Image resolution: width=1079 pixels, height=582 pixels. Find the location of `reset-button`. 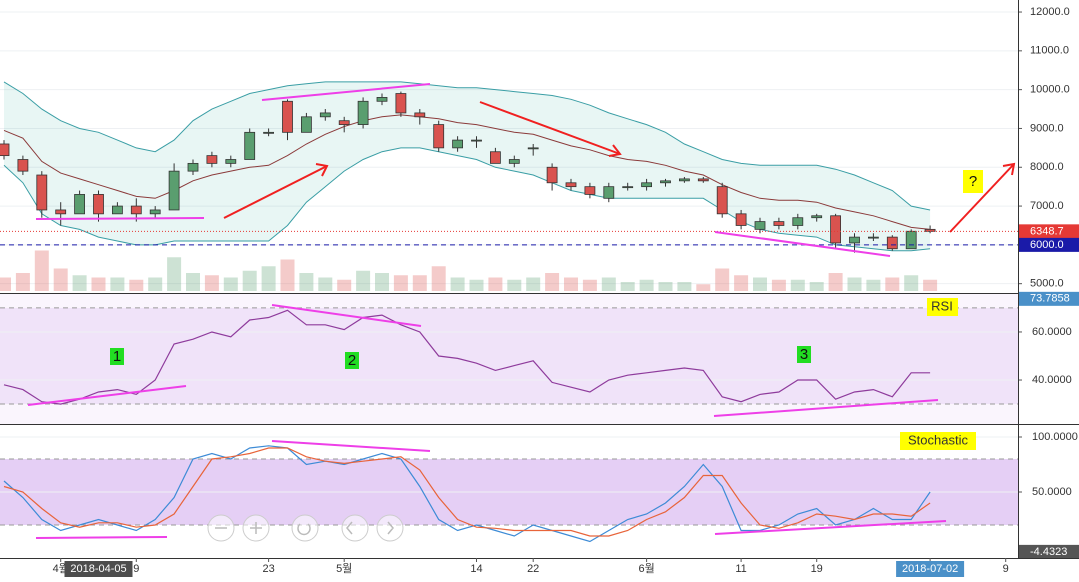

reset-button is located at coordinates (305, 528).